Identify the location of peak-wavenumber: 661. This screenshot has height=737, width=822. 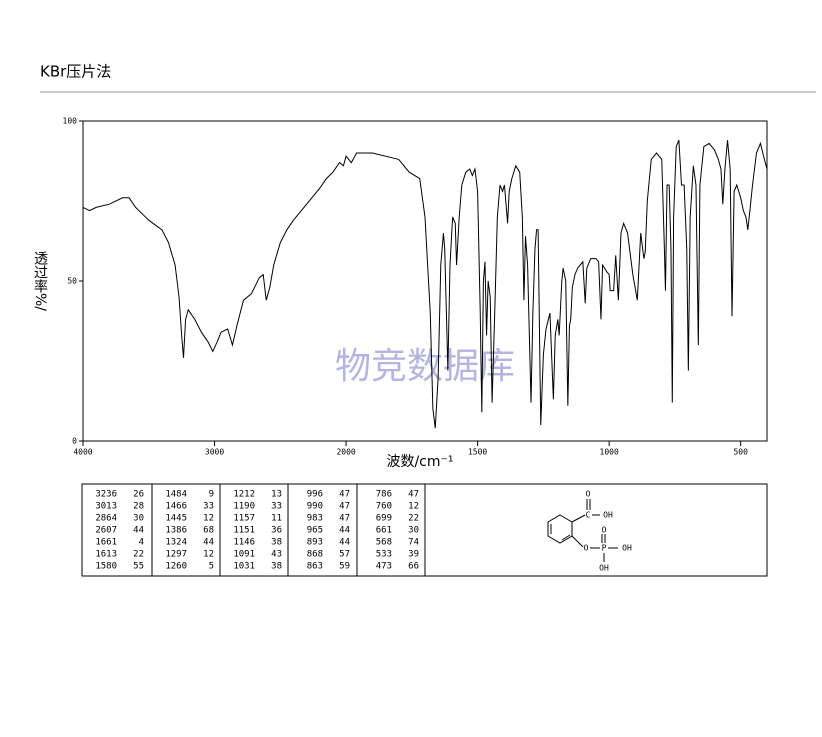
(384, 531).